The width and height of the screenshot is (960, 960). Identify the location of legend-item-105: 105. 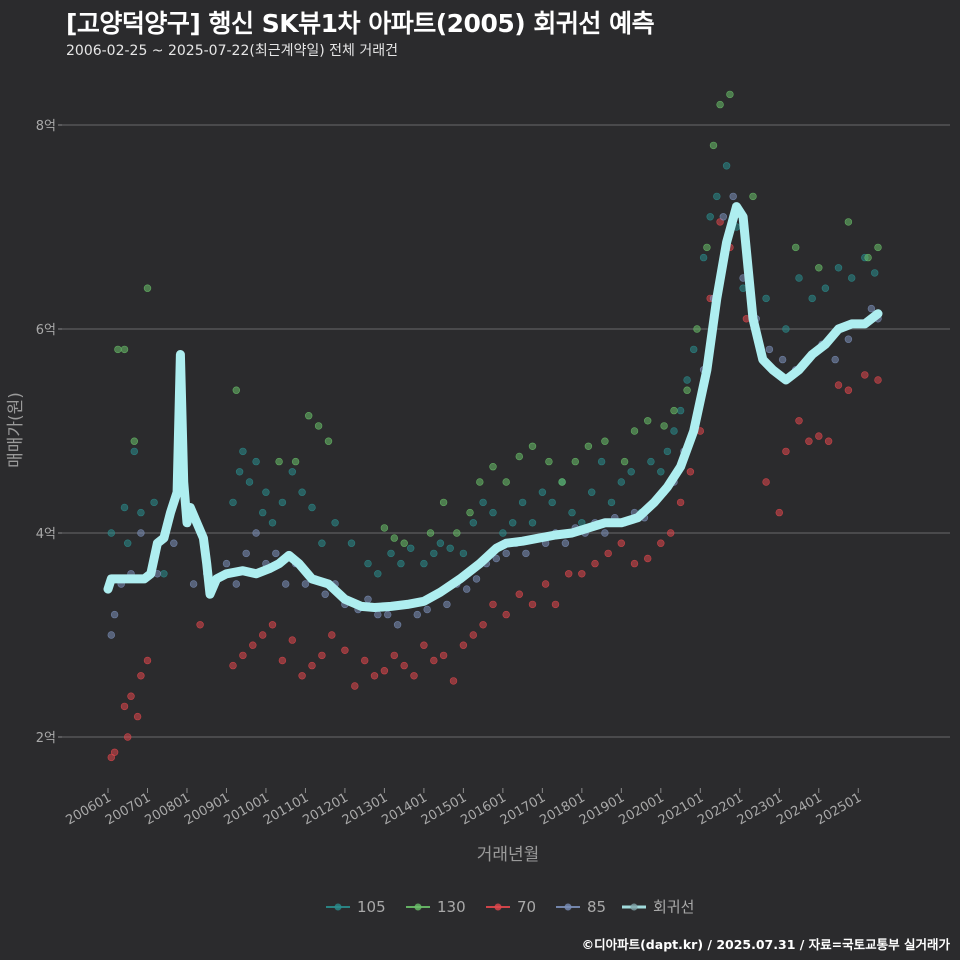
(356, 907).